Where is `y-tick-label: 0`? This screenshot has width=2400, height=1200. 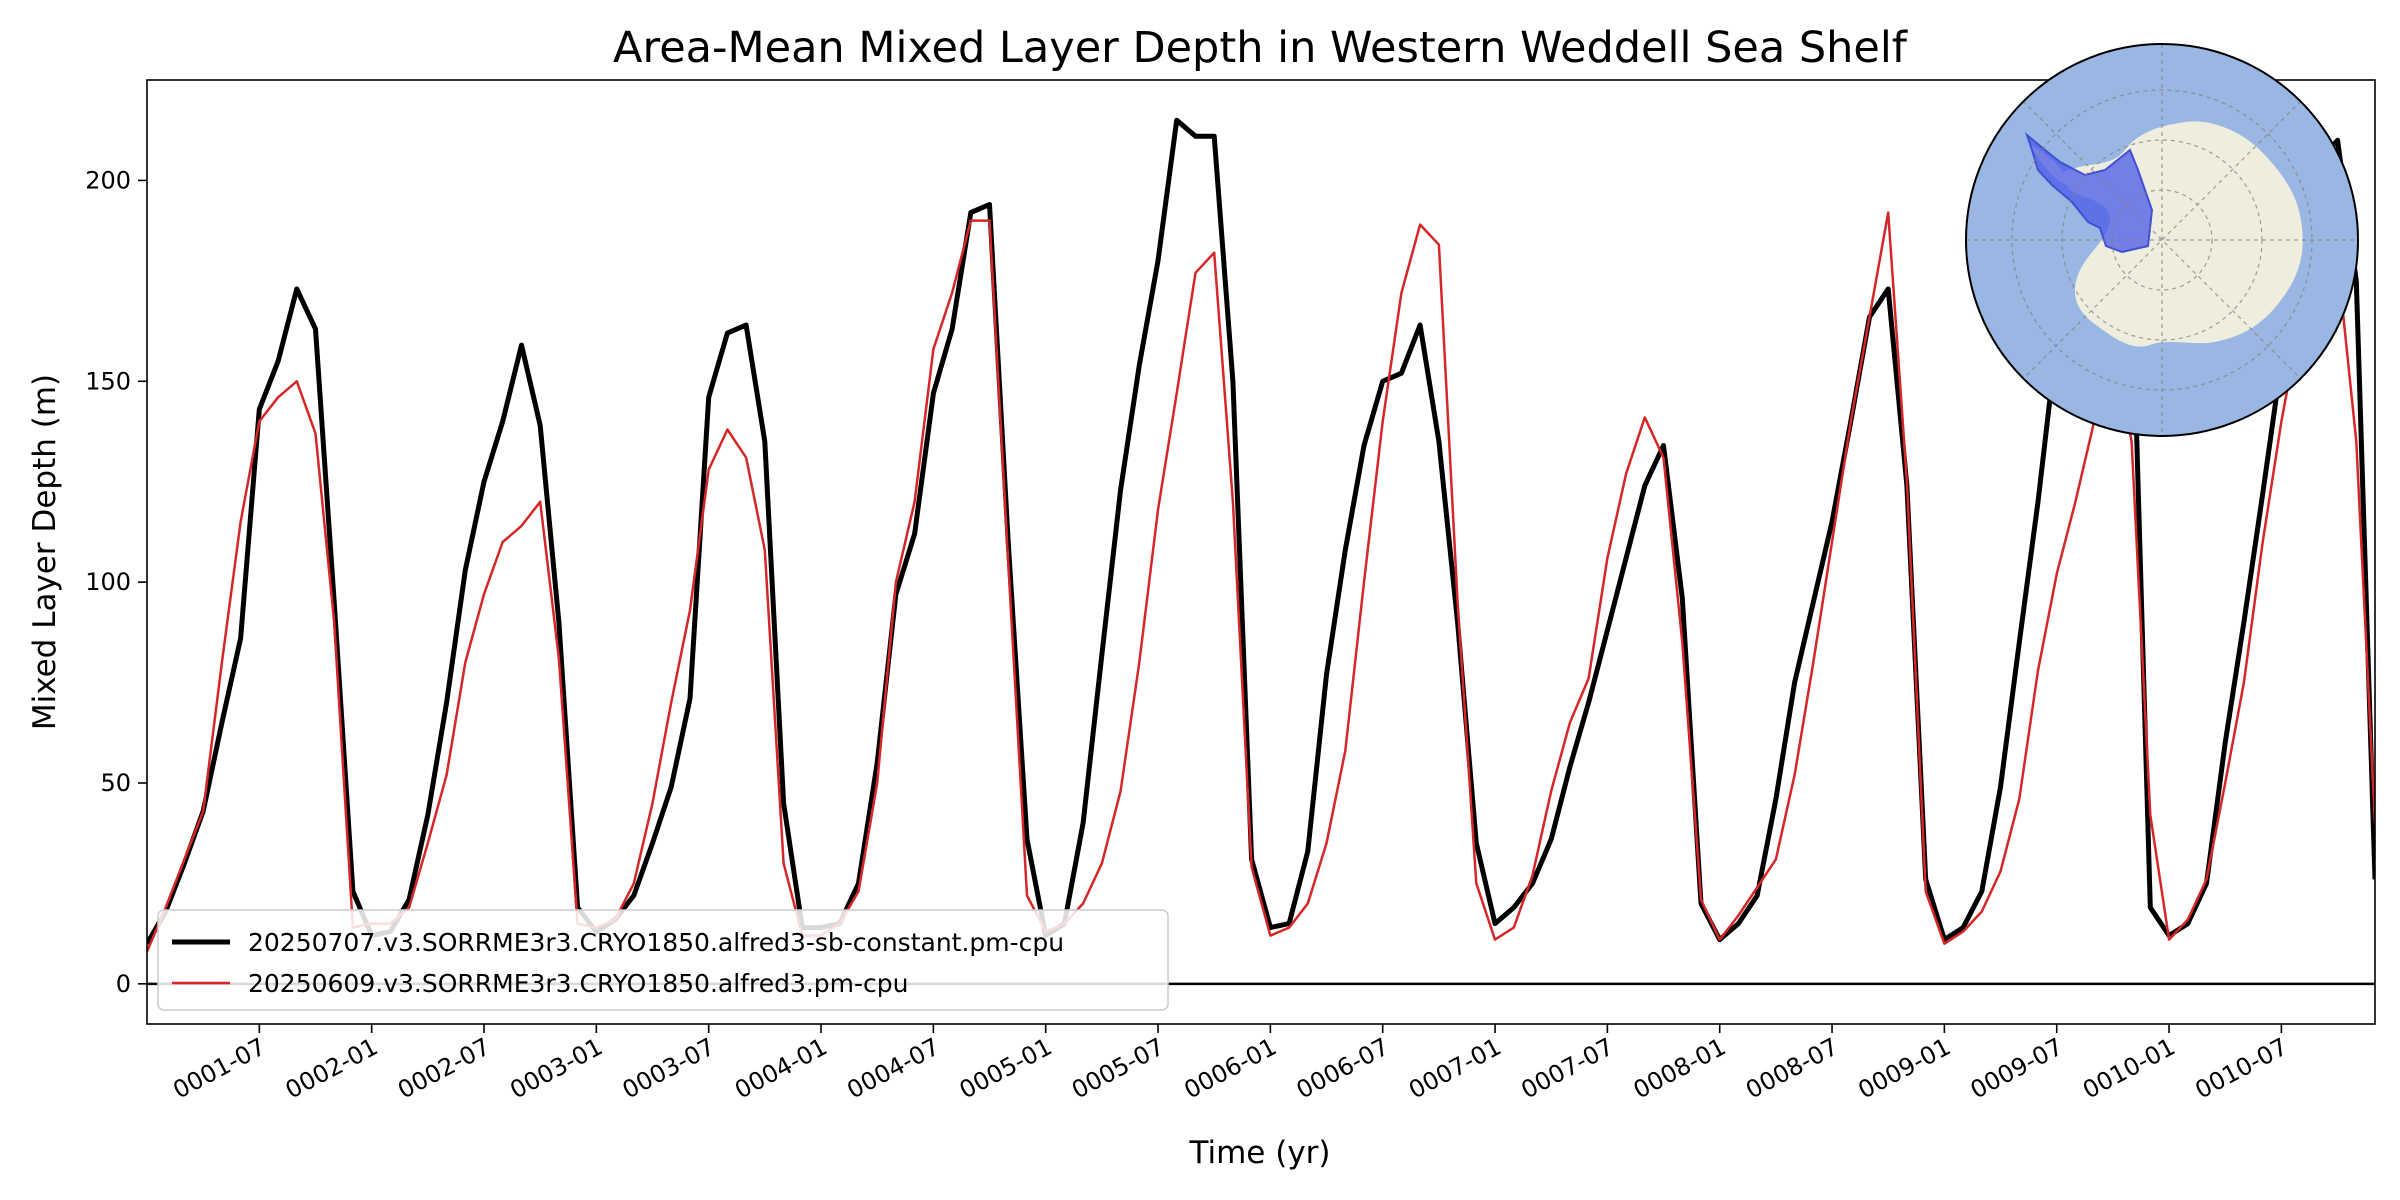 y-tick-label: 0 is located at coordinates (123, 984).